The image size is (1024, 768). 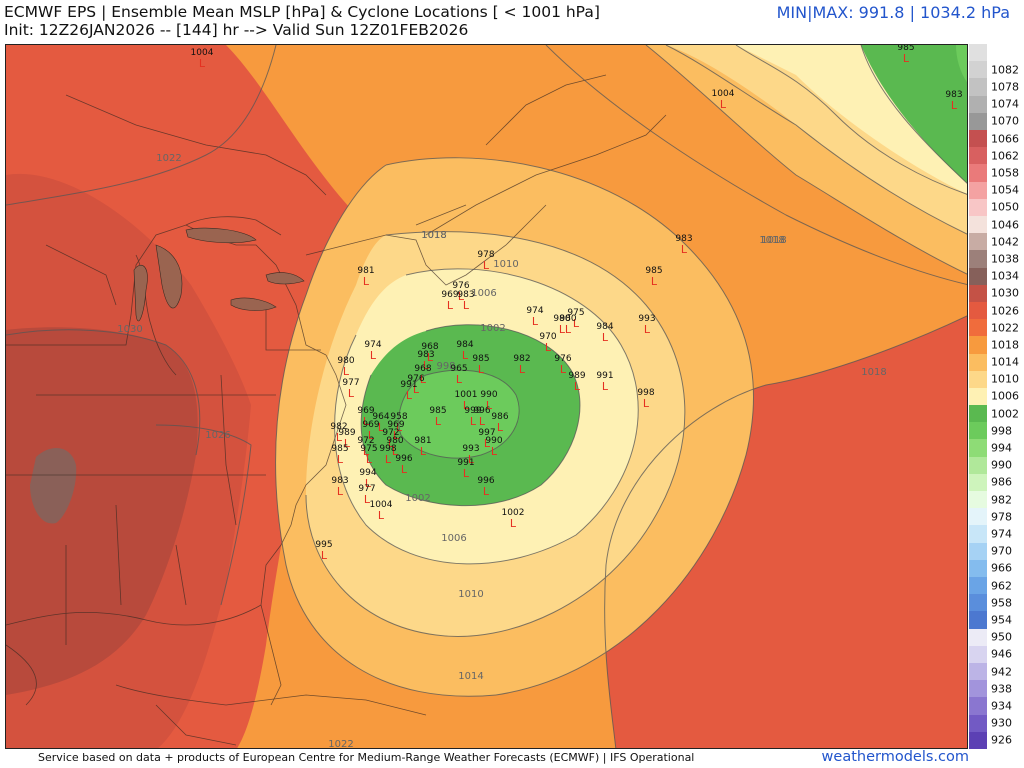 I want to click on legend-label: 982, so click(x=1001, y=500).